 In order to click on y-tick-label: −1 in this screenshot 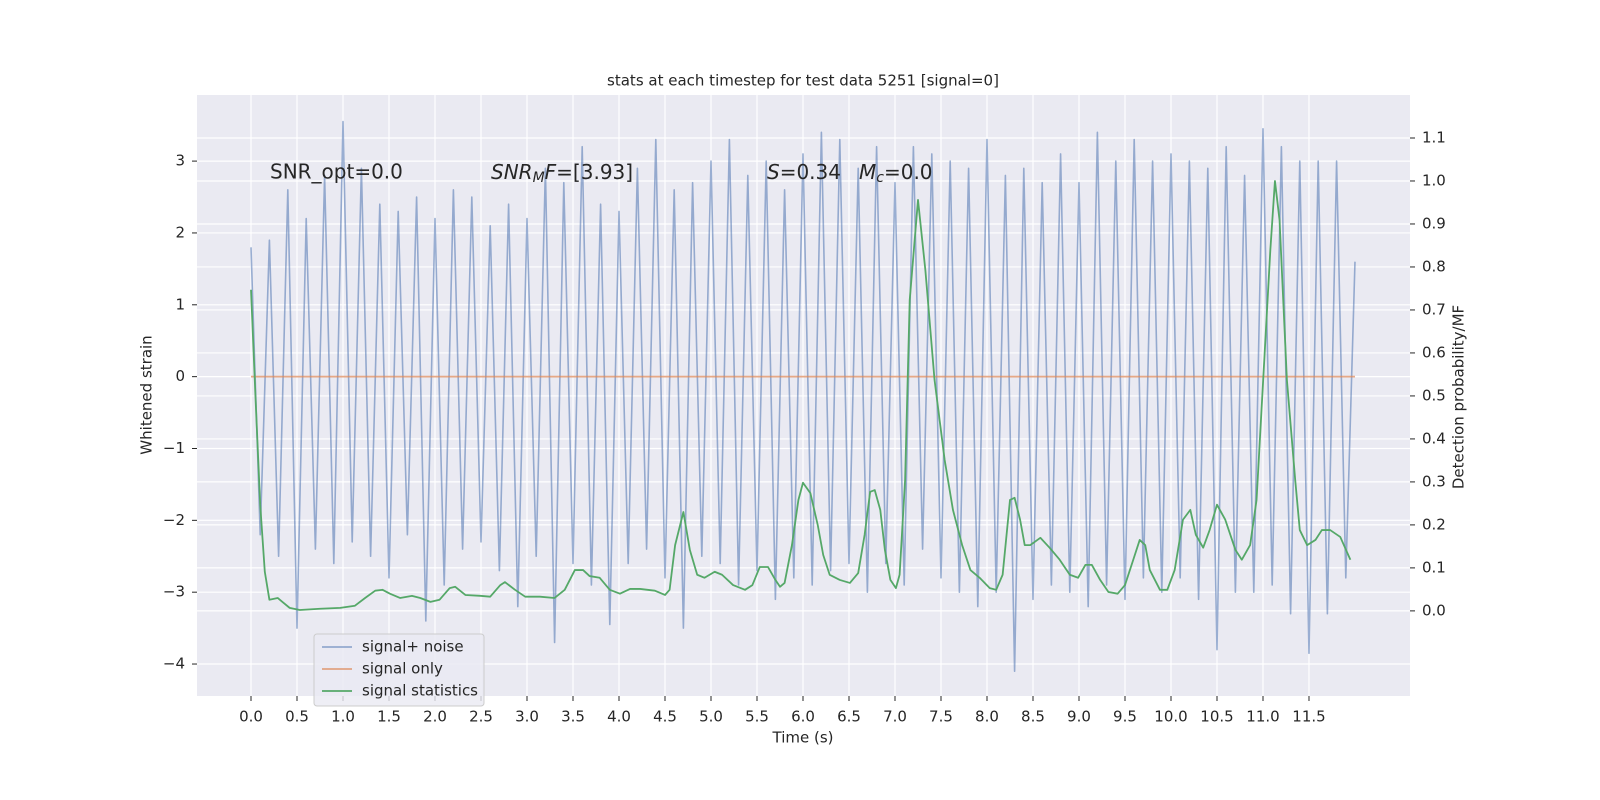, I will do `click(174, 448)`.